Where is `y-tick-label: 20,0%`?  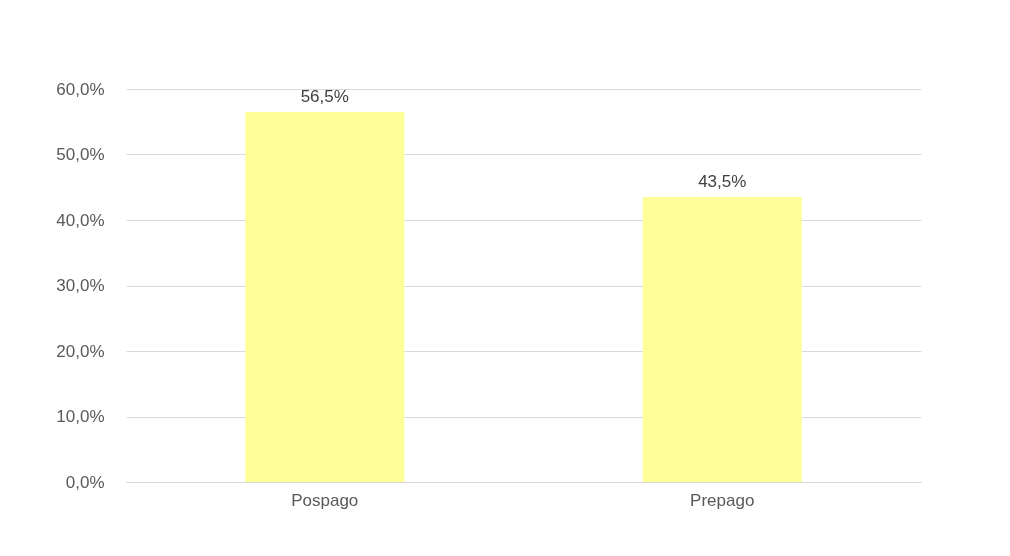
y-tick-label: 20,0% is located at coordinates (80, 351).